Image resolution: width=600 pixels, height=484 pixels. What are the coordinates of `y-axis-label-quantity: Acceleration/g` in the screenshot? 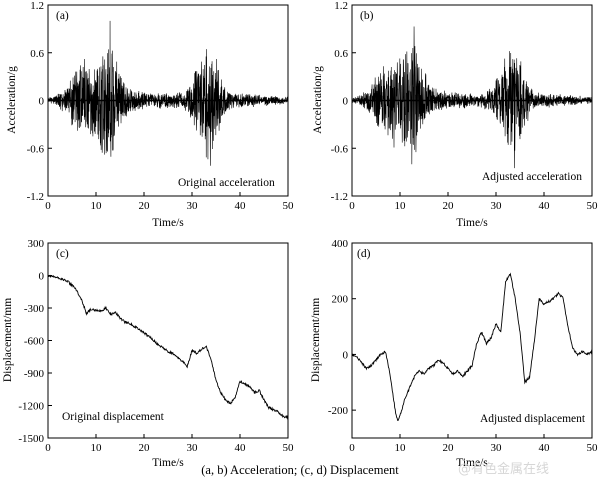 It's located at (12, 100).